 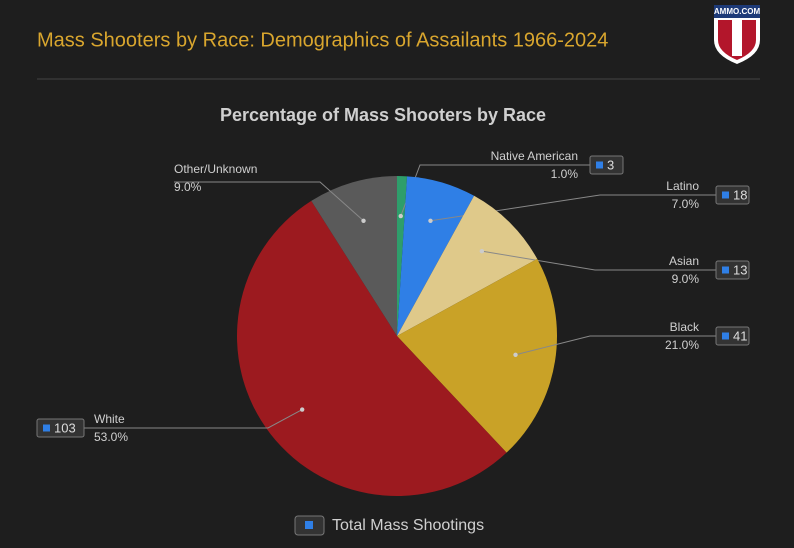 What do you see at coordinates (610, 164) in the screenshot?
I see `count-label: 3` at bounding box center [610, 164].